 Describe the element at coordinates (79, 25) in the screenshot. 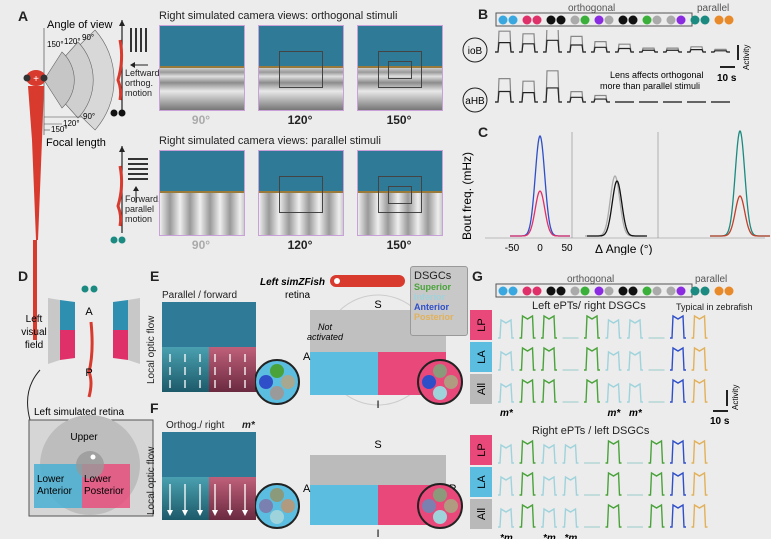

I see `angle-of-view-label: Angle of view` at that location.